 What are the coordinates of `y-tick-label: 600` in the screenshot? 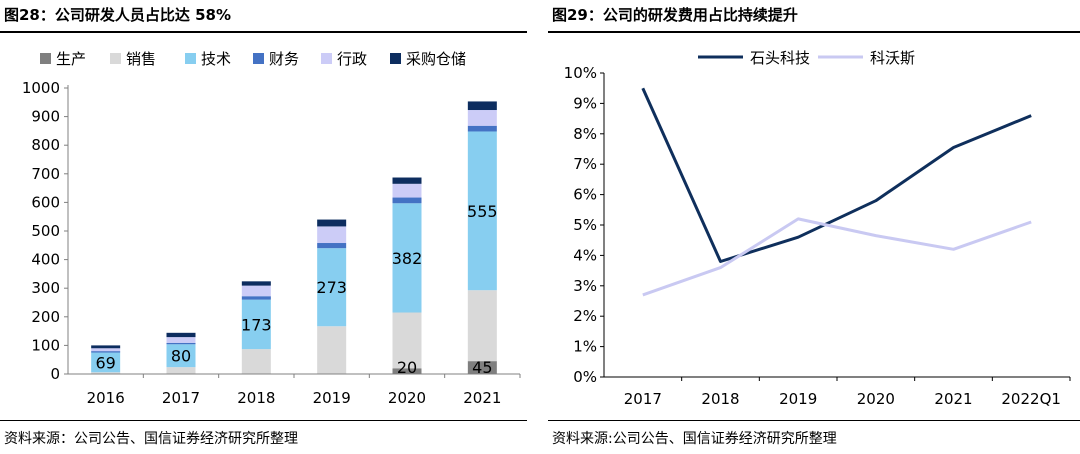 It's located at (45, 202).